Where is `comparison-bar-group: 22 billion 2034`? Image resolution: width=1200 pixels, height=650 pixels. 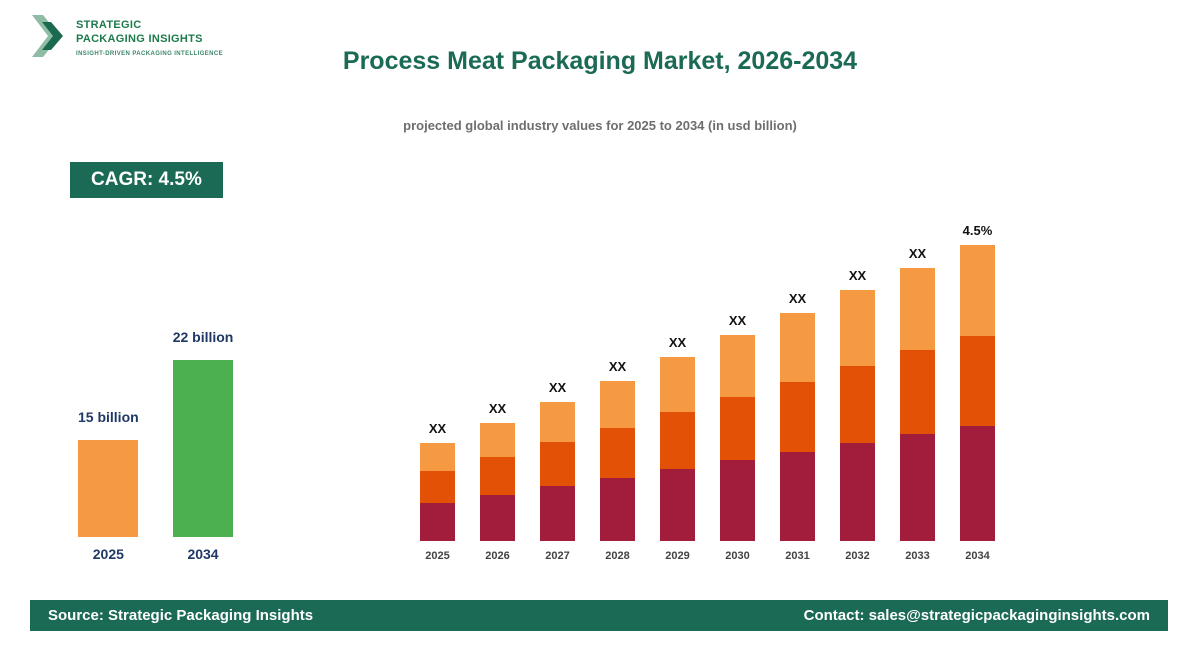
comparison-bar-group: 22 billion 2034 is located at coordinates (203, 445).